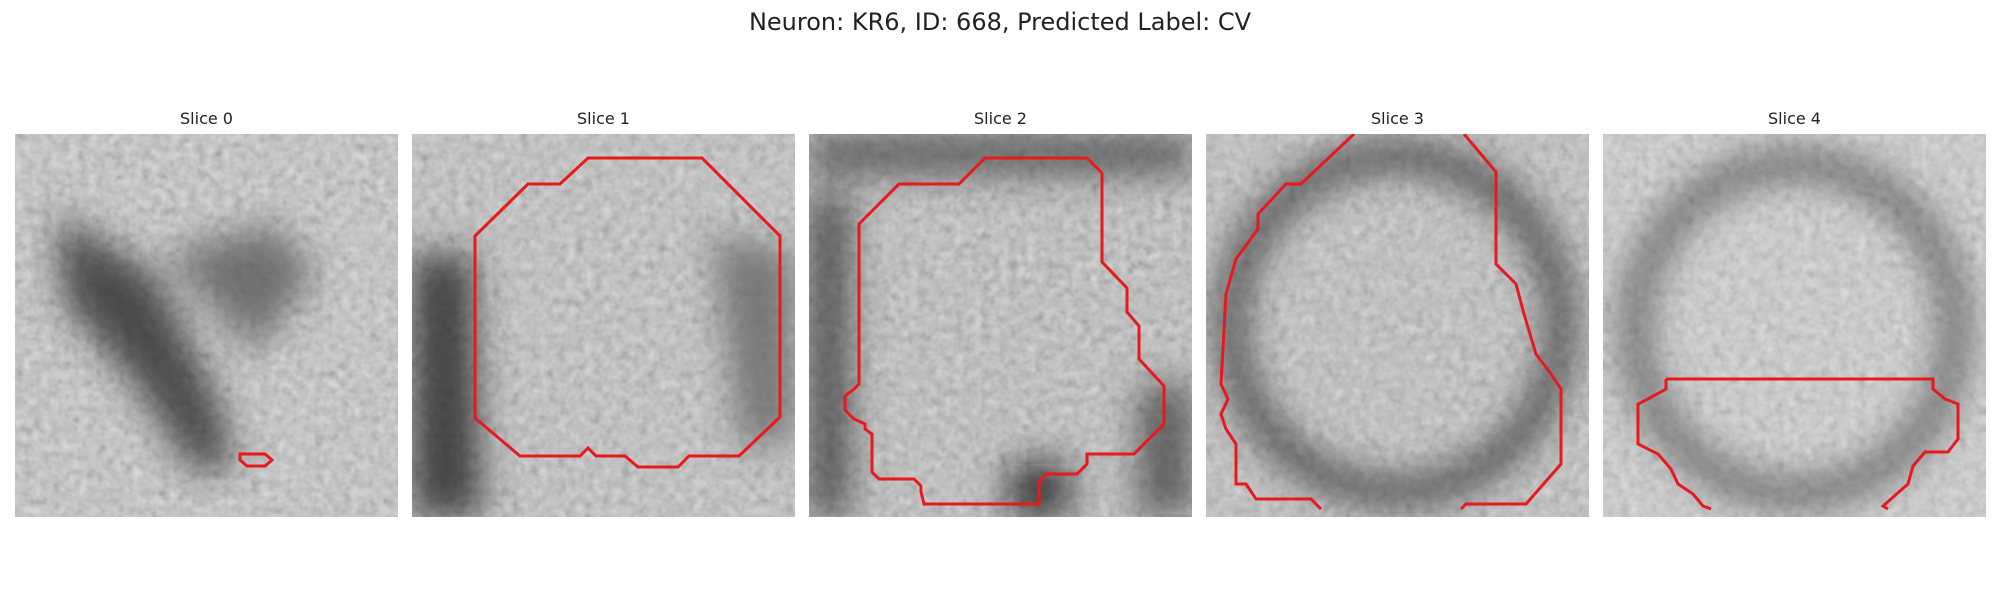 The height and width of the screenshot is (600, 2000). What do you see at coordinates (1674, 445) in the screenshot?
I see `contour-4-left` at bounding box center [1674, 445].